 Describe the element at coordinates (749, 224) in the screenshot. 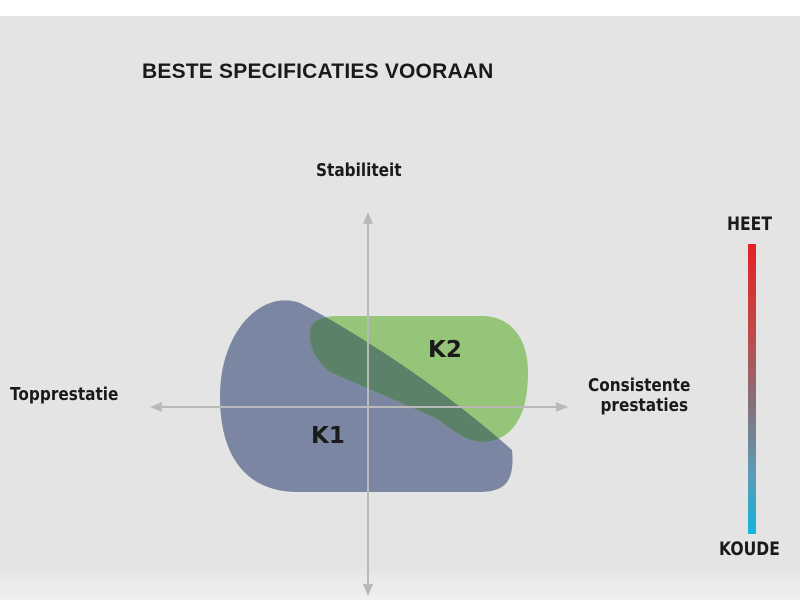

I see `heat-scale-hot-label: HEET` at that location.